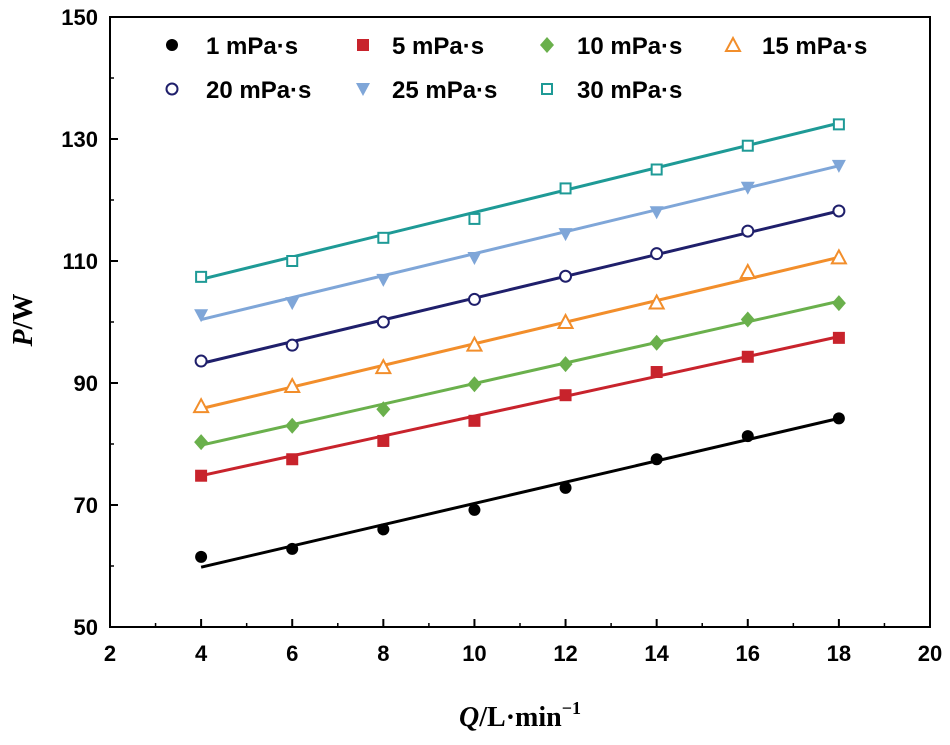 This screenshot has height=745, width=950. Describe the element at coordinates (252, 46) in the screenshot. I see `legend-label: 1 mPa·s` at that location.